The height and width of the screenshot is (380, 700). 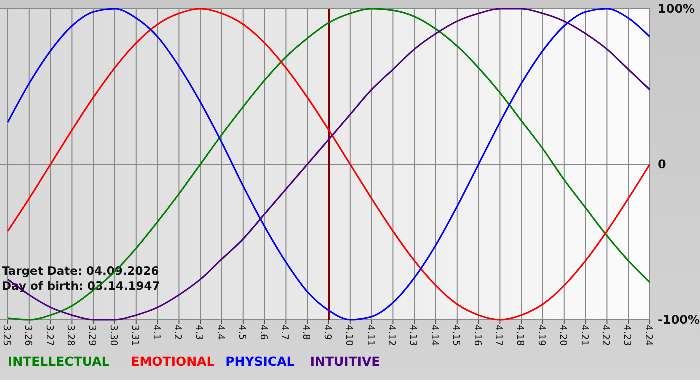 I want to click on x-tick-label: 4.17, so click(x=498, y=335).